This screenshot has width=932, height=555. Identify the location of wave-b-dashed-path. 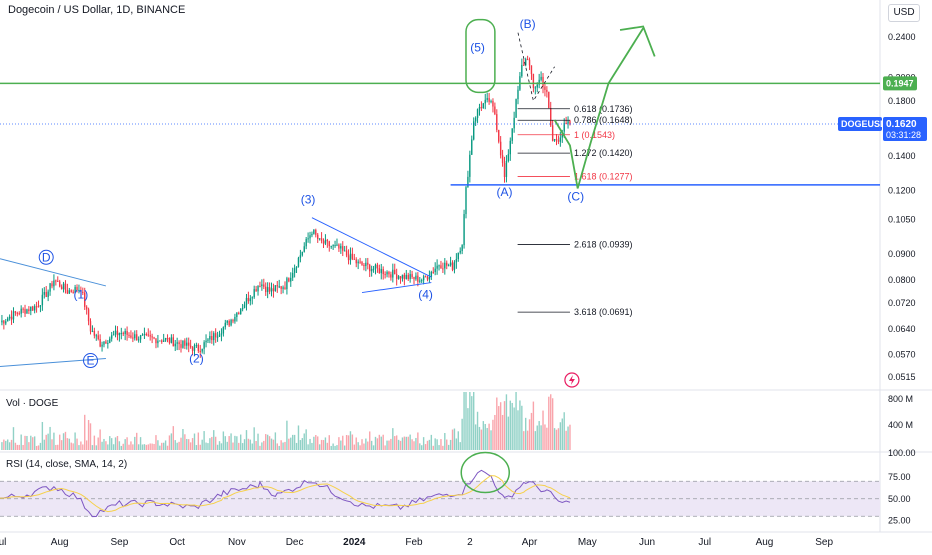
(536, 67).